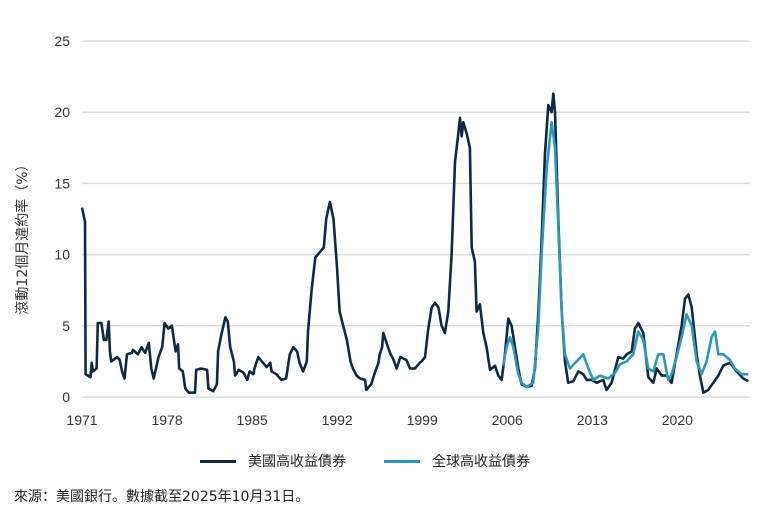 The image size is (776, 523). Describe the element at coordinates (62, 41) in the screenshot. I see `y-tick-label: 25` at that location.